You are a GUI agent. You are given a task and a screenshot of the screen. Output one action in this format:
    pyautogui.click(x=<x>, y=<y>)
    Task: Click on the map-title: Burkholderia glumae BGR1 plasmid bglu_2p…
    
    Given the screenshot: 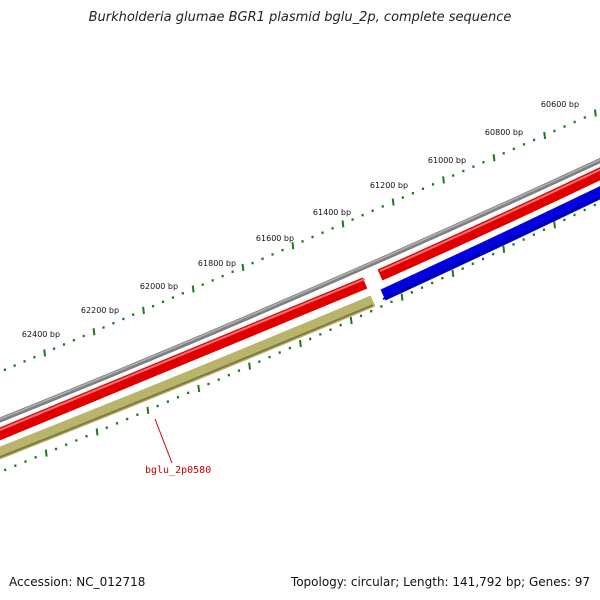 What is the action you would take?
    pyautogui.click(x=300, y=17)
    